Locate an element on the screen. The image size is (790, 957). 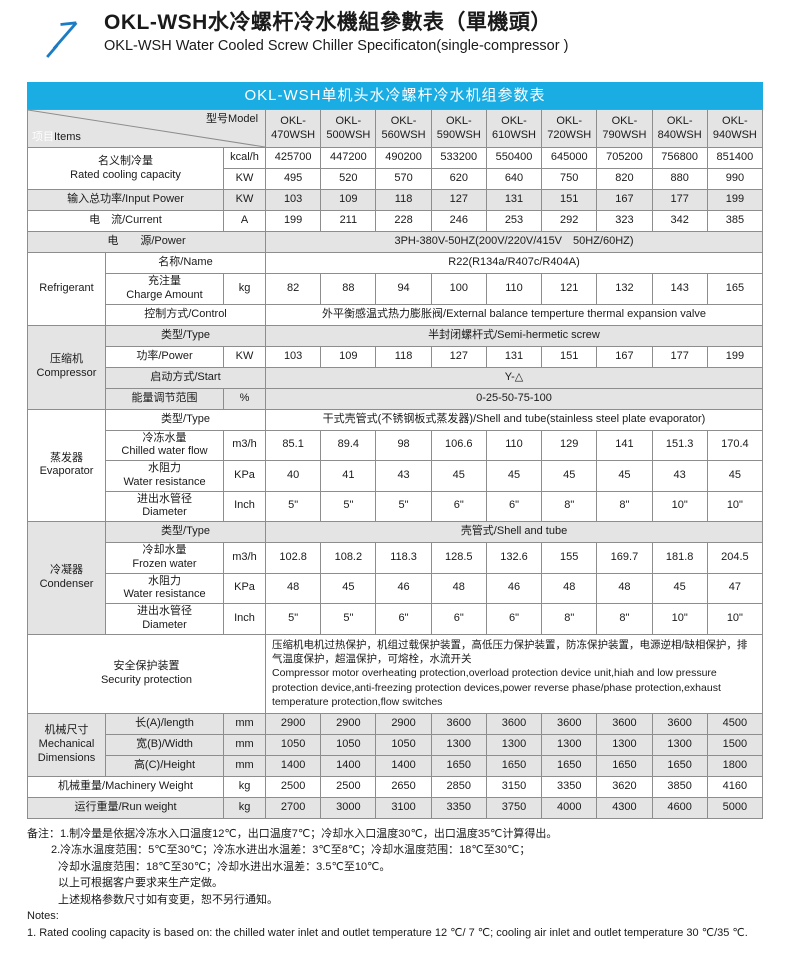
length-value-1: 2900 is located at coordinates (348, 723).